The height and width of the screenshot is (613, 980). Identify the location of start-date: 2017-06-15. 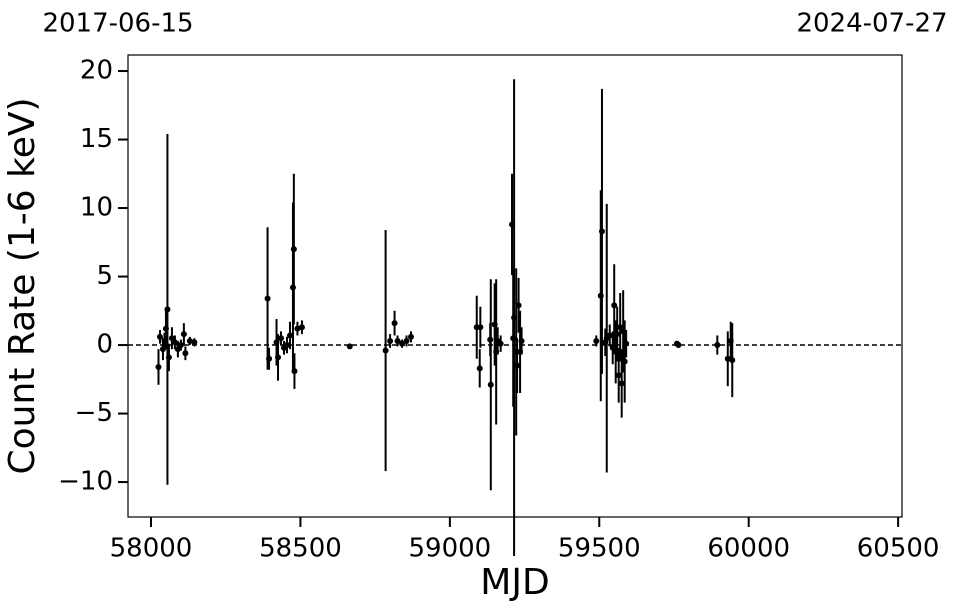
(117, 24).